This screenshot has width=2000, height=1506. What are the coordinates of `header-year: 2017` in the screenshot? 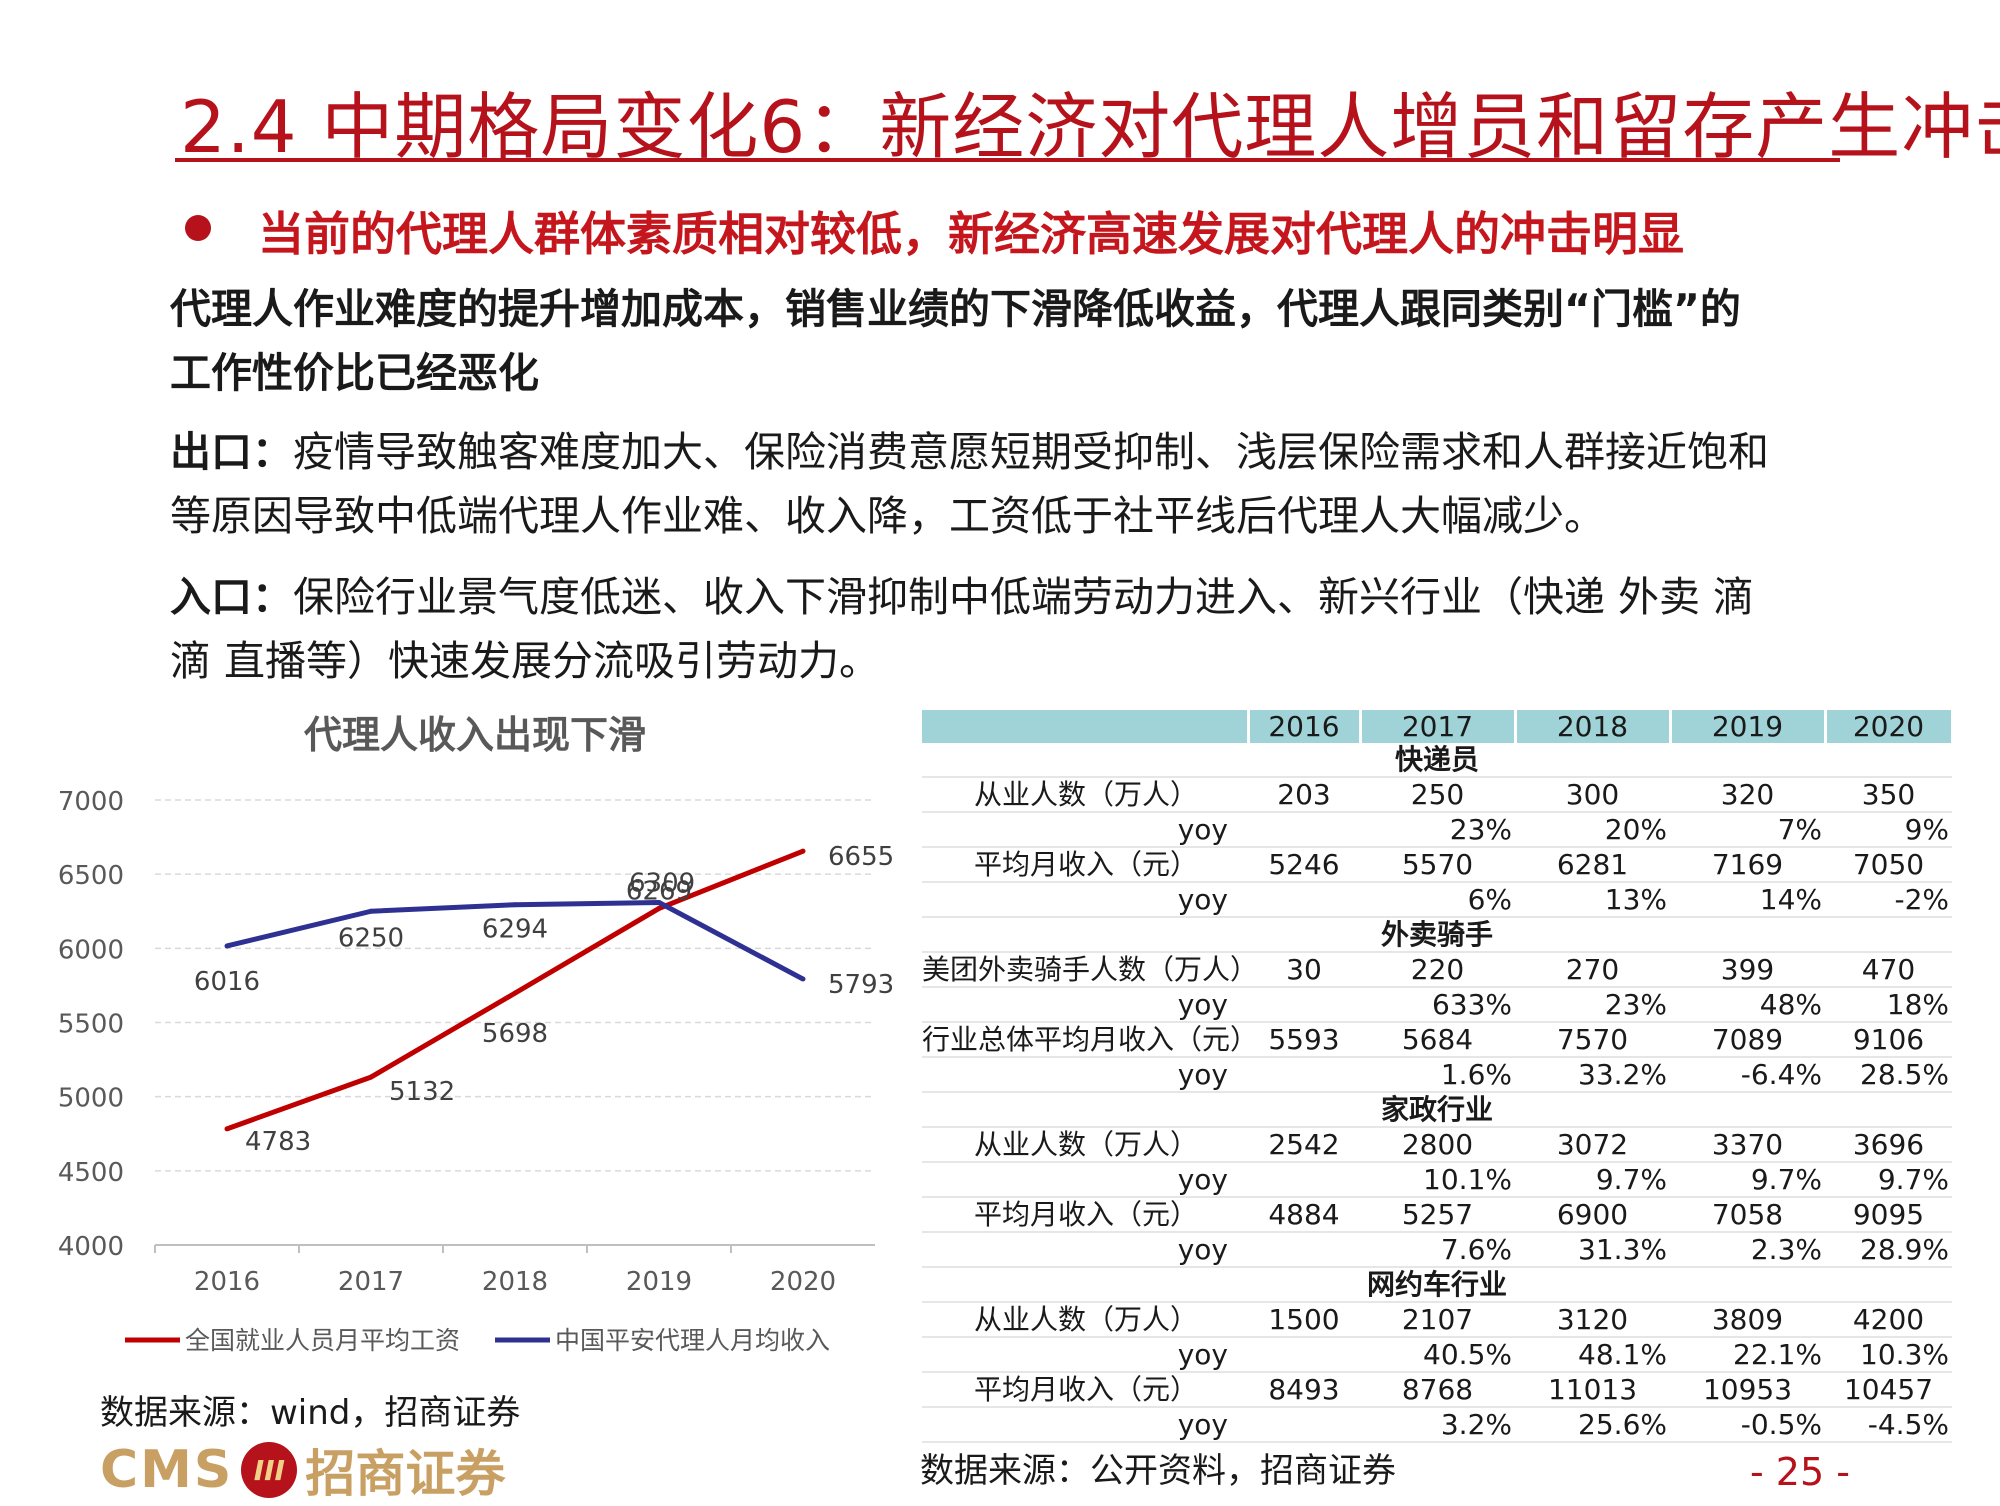 It's located at (1438, 726).